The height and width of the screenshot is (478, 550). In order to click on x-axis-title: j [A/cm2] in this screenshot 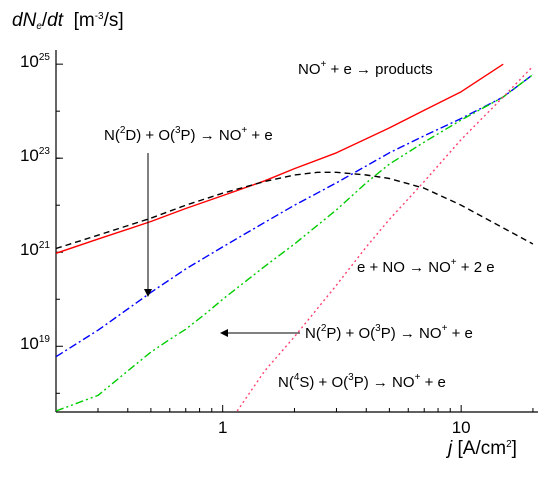, I will do `click(482, 448)`.